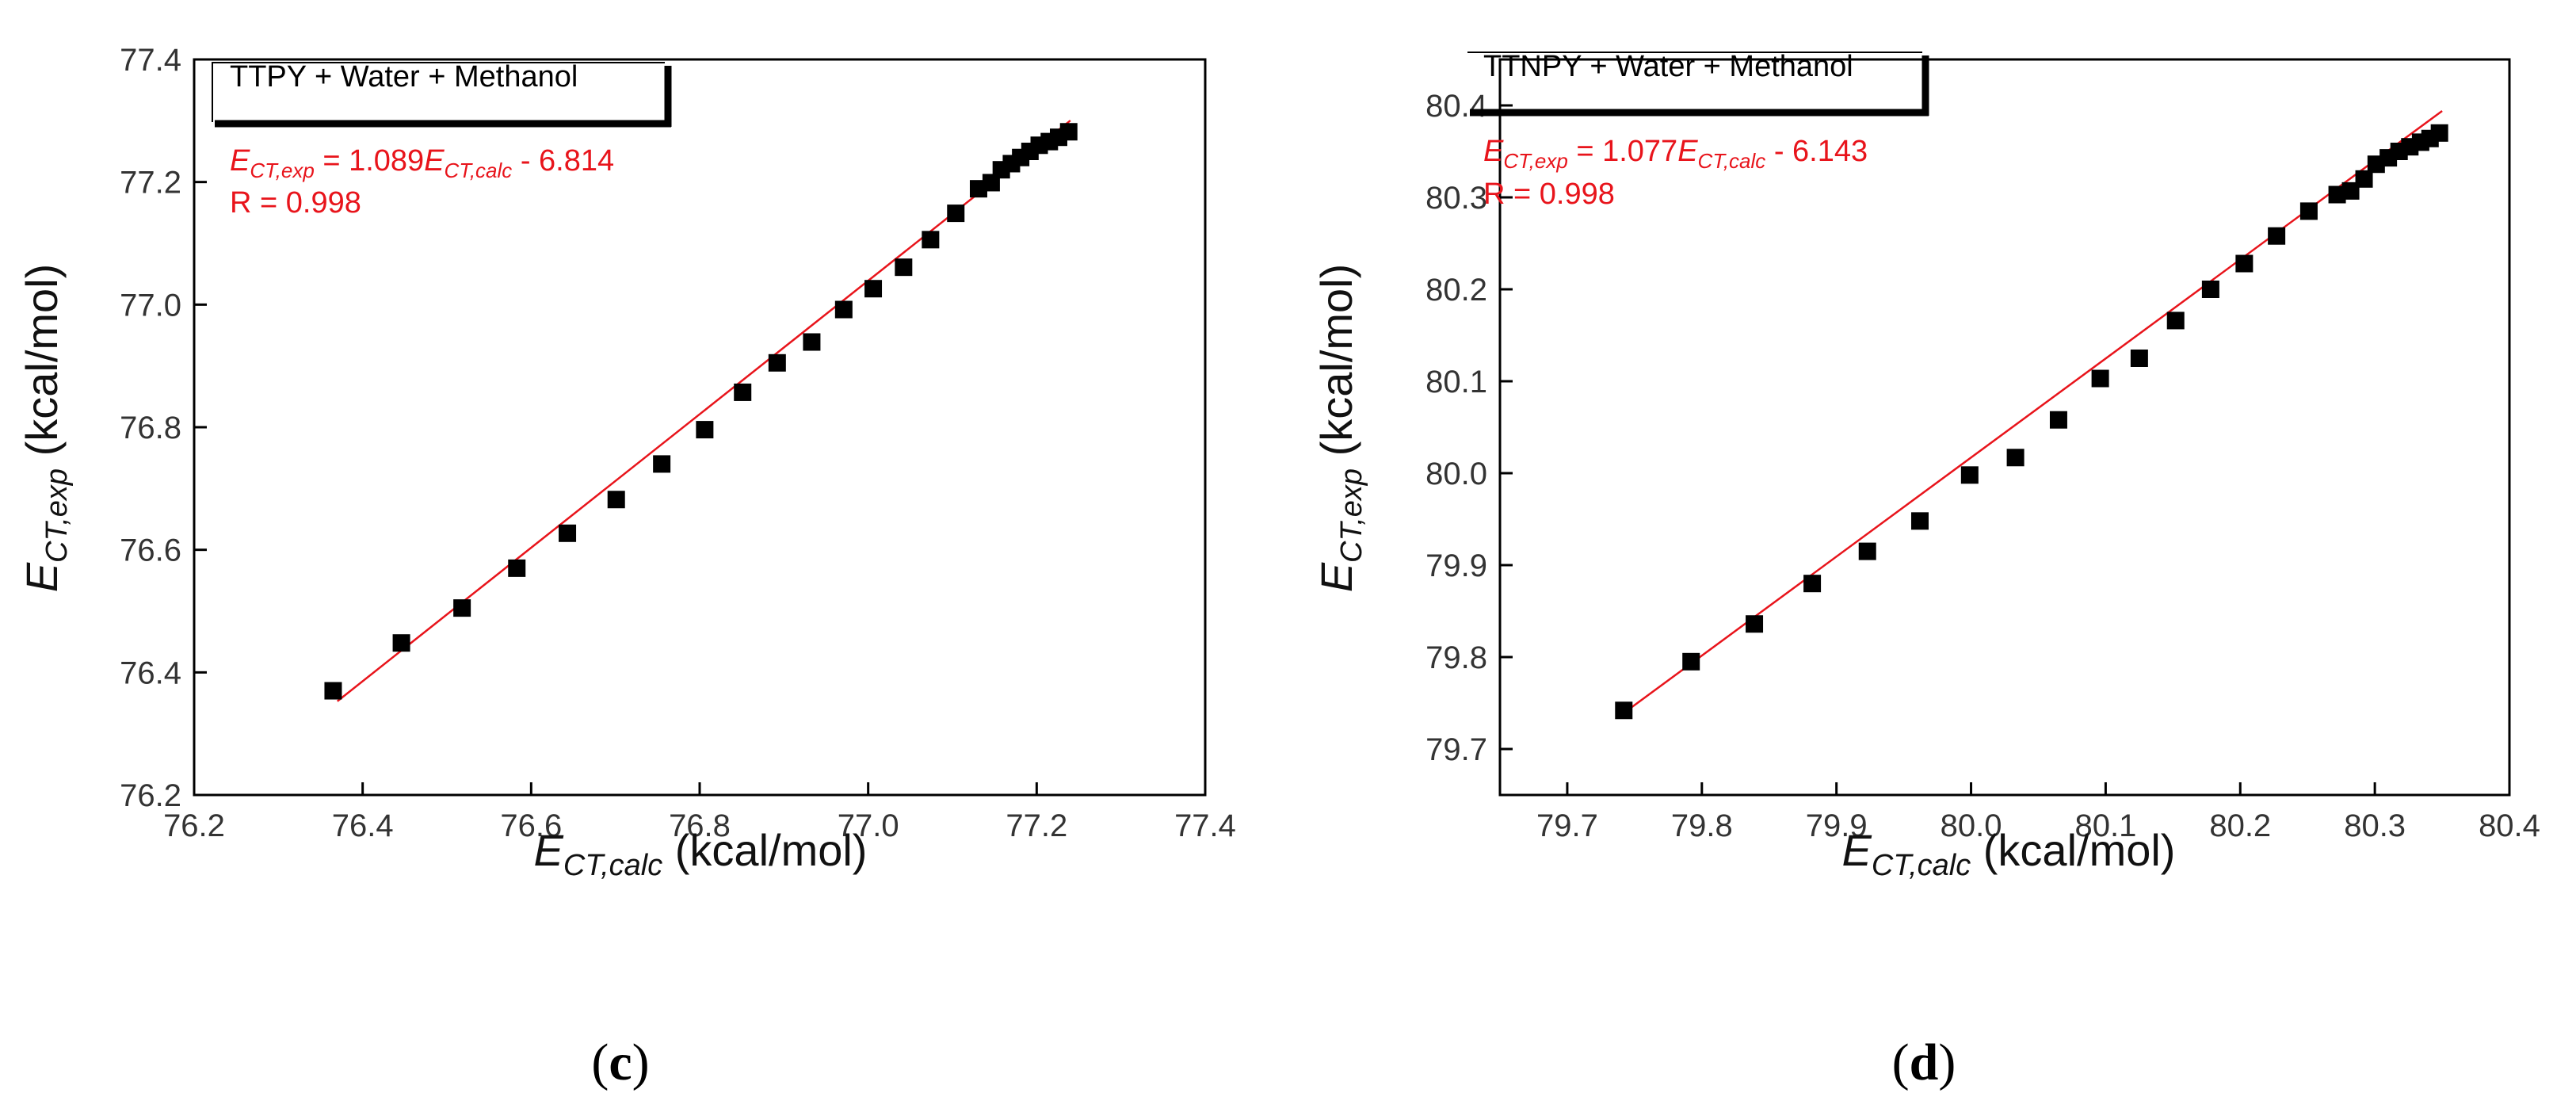 This screenshot has height=1093, width=2576. I want to click on eq-tail: - 6.143, so click(1816, 151).